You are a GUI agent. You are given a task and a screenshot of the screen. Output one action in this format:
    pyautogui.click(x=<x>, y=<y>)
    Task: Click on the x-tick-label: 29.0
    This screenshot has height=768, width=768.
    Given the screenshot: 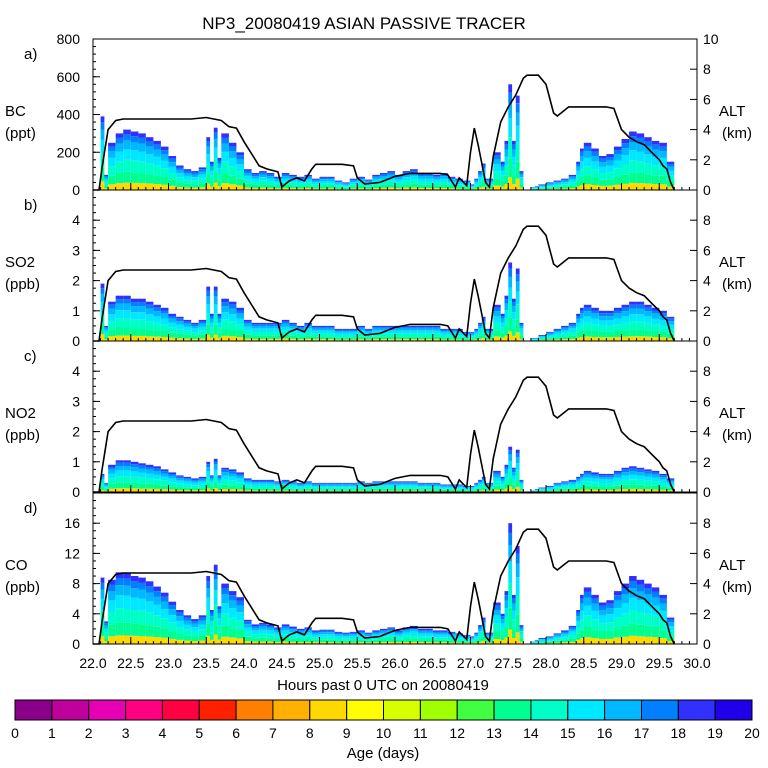 What is the action you would take?
    pyautogui.click(x=621, y=663)
    